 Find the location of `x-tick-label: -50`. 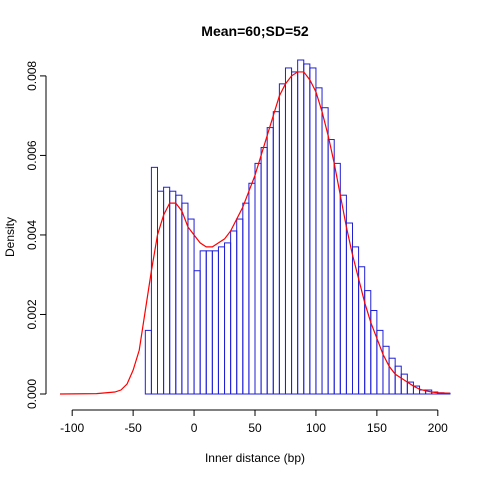

x-tick-label: -50 is located at coordinates (133, 428).